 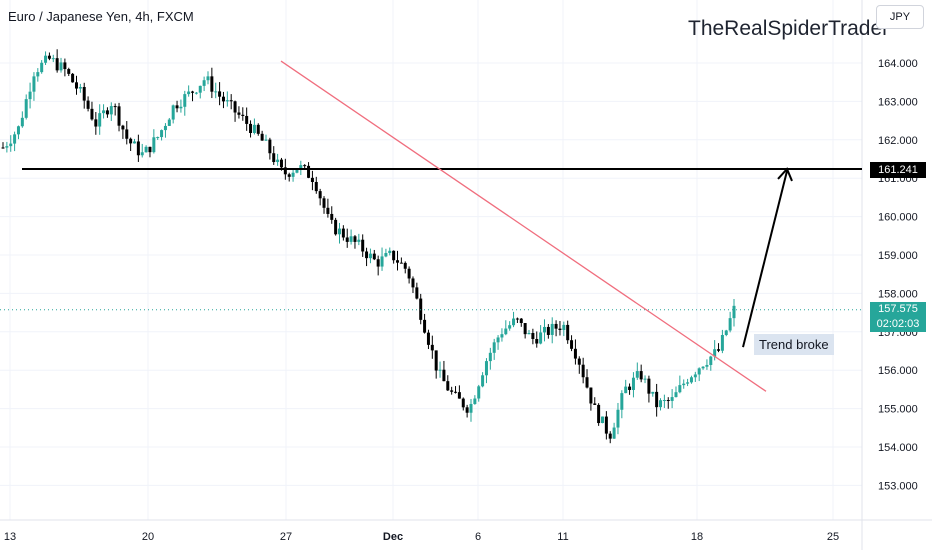 What do you see at coordinates (794, 344) in the screenshot?
I see `trend-broke-label: Trend broke` at bounding box center [794, 344].